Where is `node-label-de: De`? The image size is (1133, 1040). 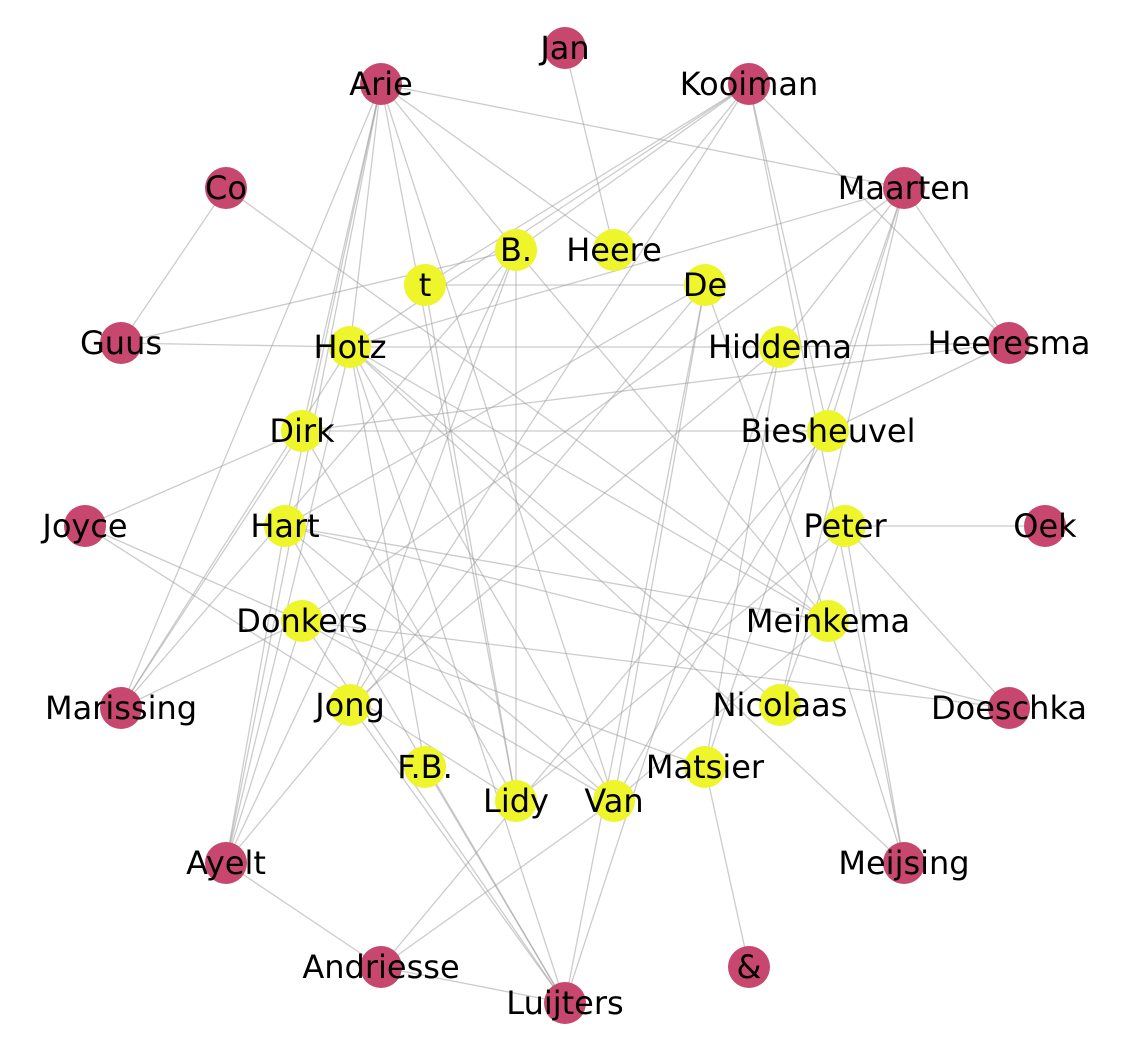
node-label-de: De is located at coordinates (705, 285).